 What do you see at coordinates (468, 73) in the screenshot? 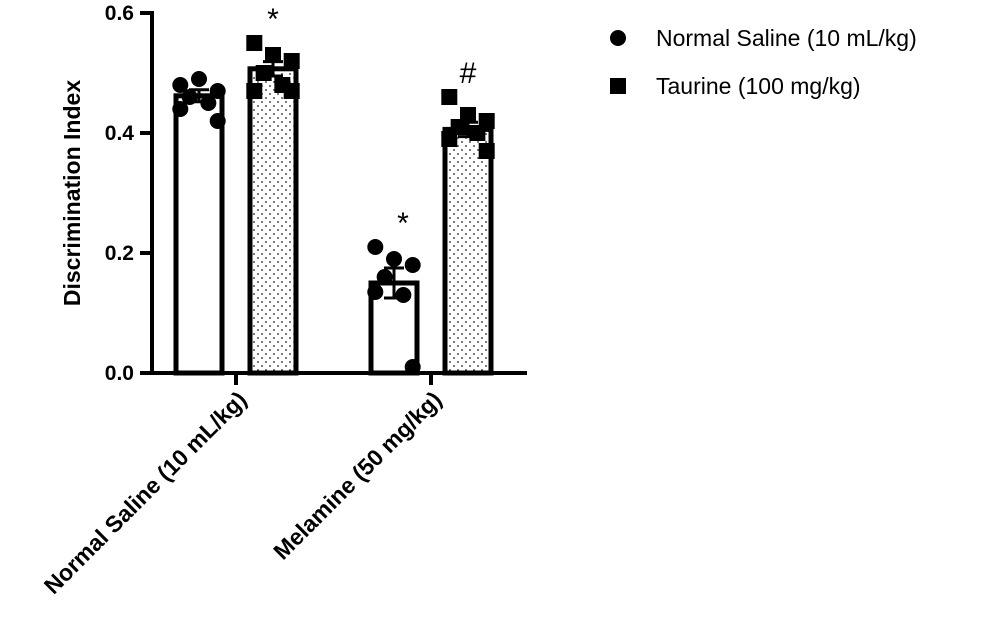
I see `significance-marker: #` at bounding box center [468, 73].